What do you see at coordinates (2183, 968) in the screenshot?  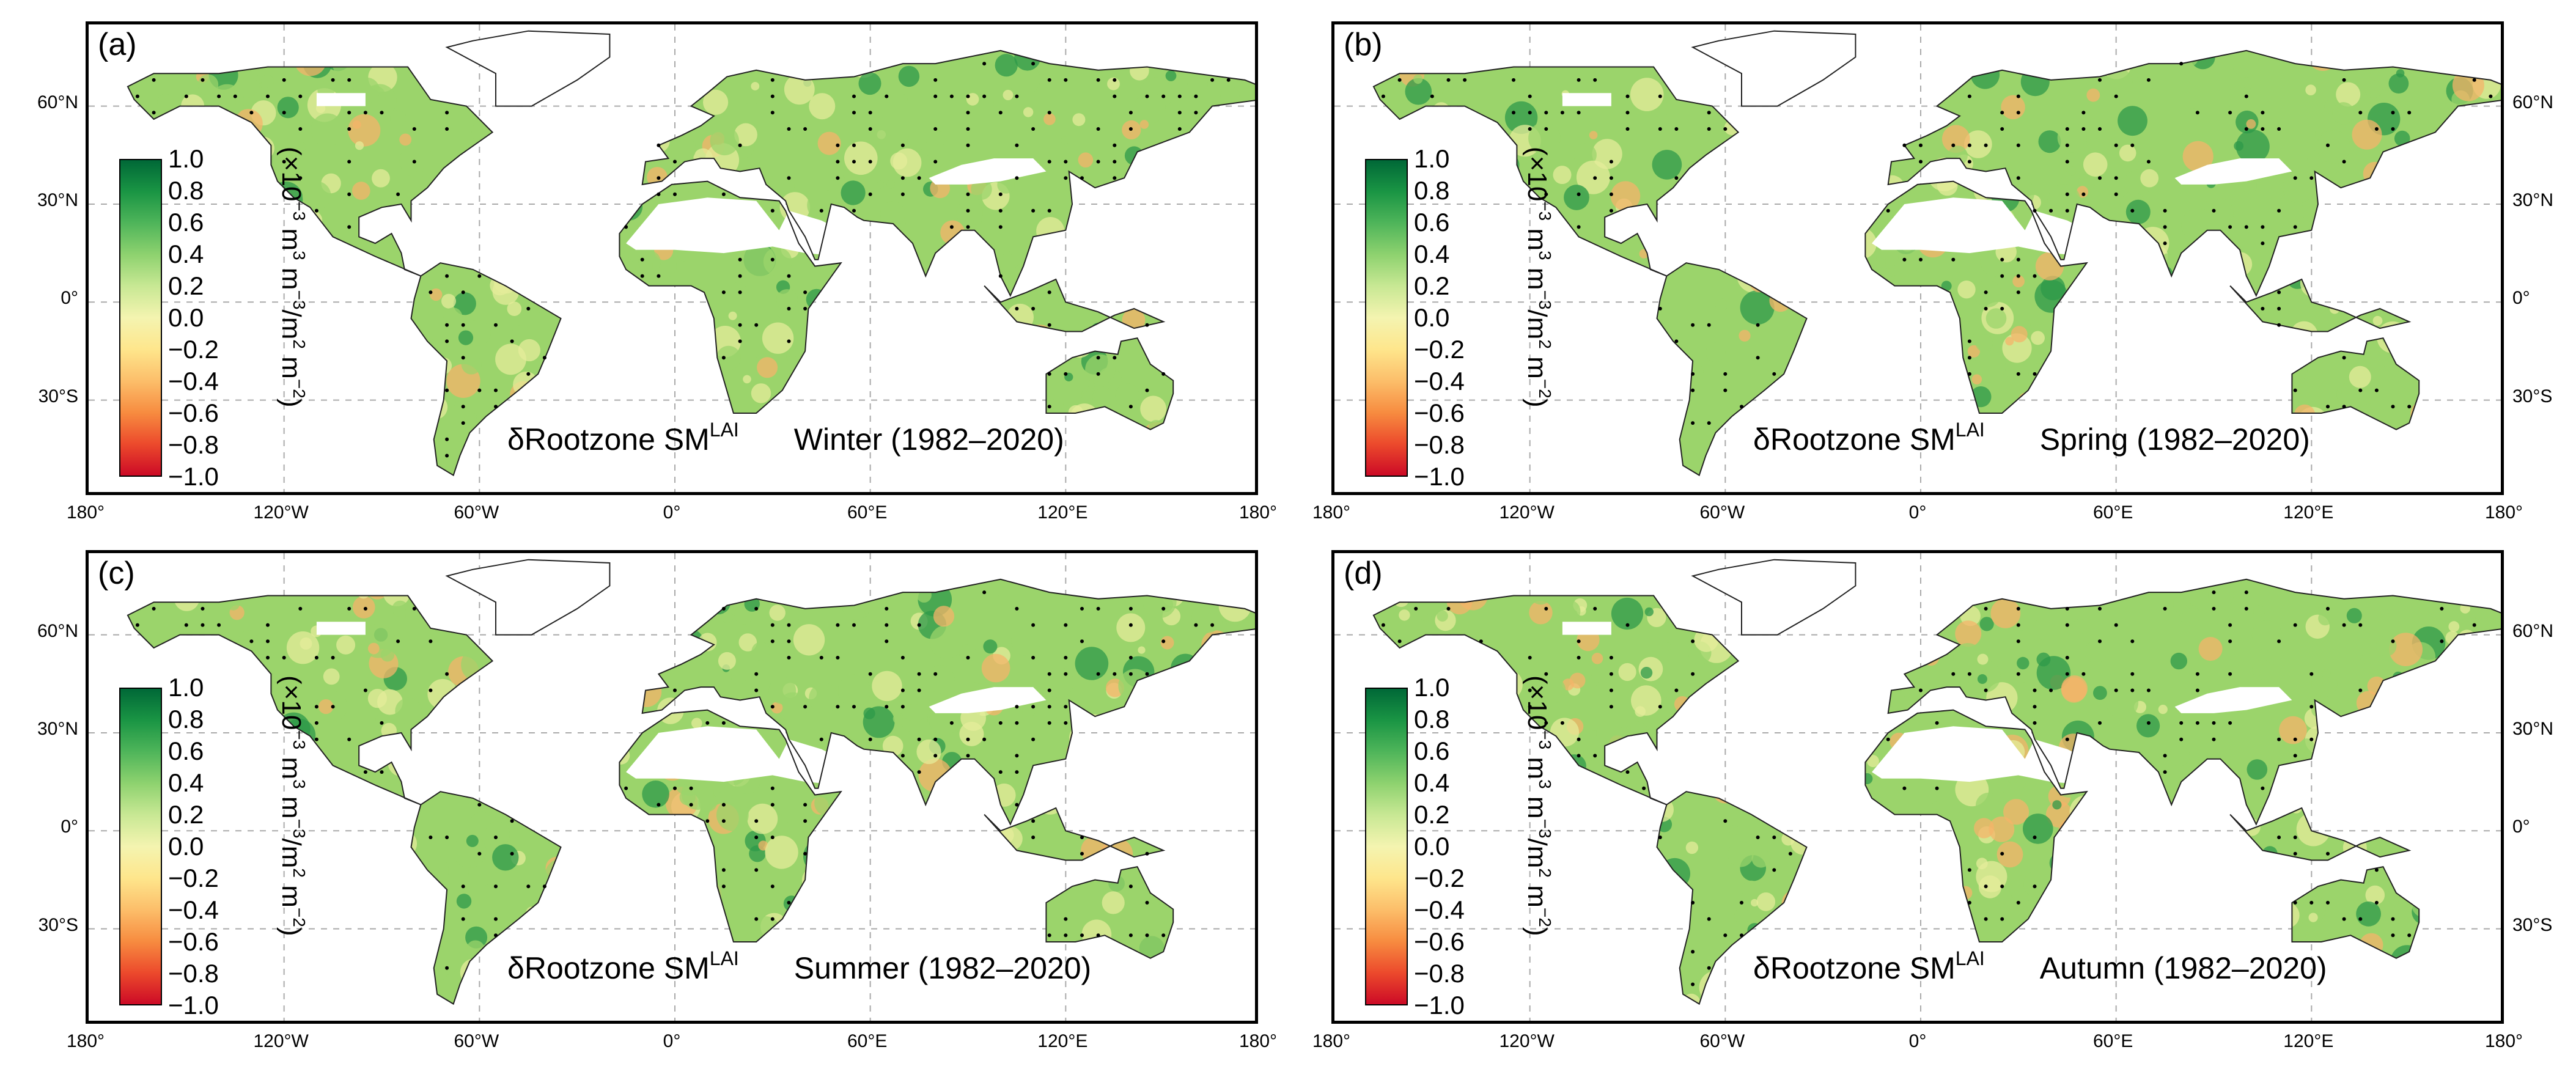 I see `season-label: Autumn (1982–2020)` at bounding box center [2183, 968].